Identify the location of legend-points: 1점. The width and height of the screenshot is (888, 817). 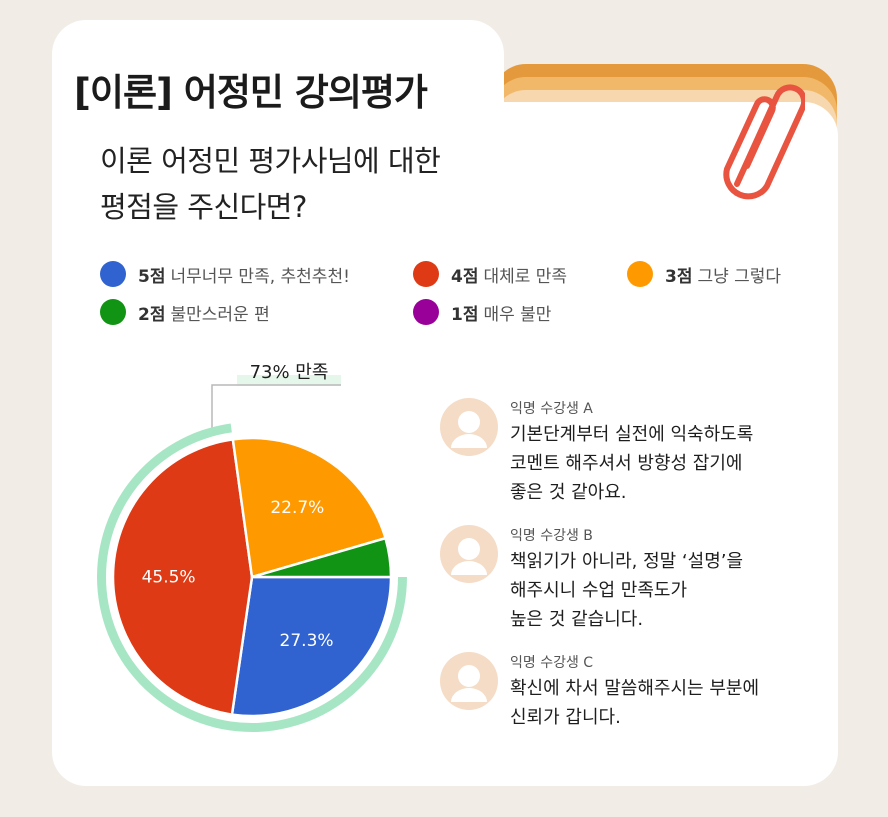
(465, 314).